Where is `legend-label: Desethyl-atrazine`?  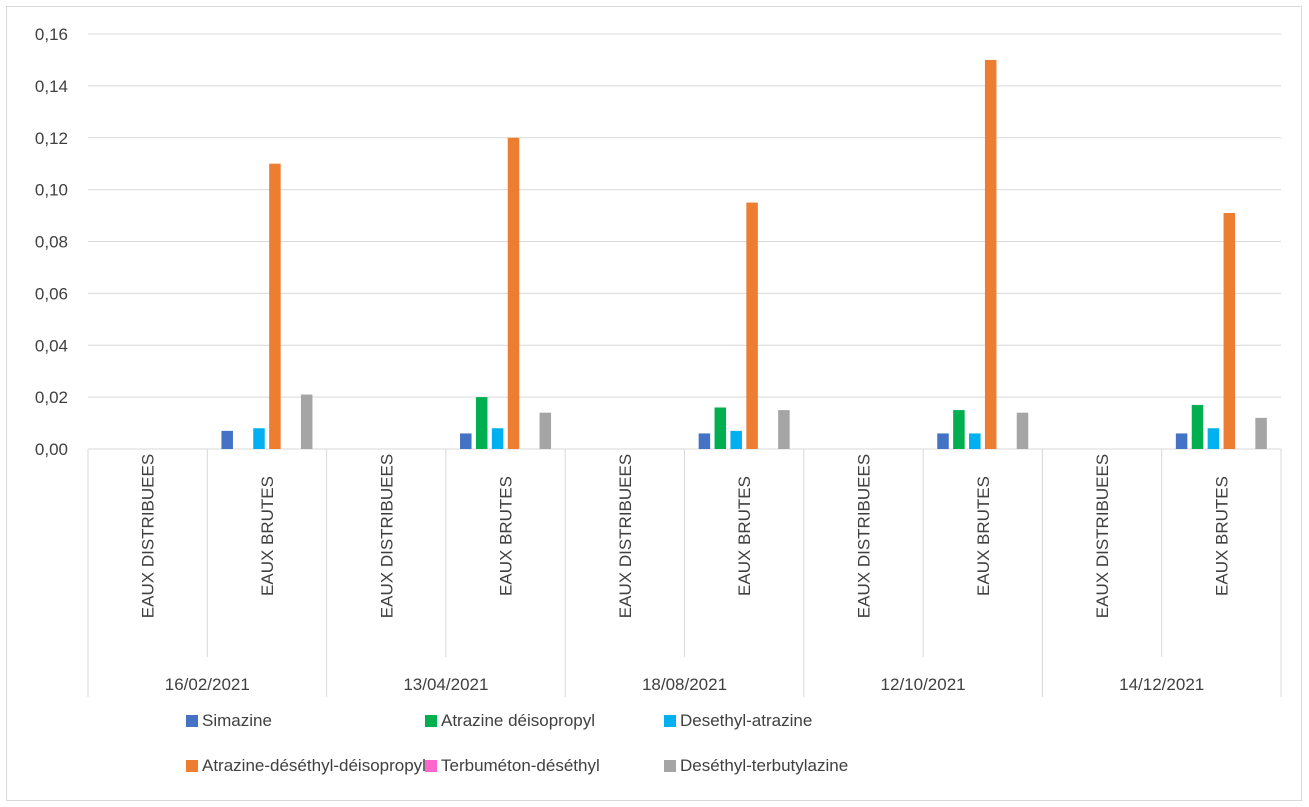 legend-label: Desethyl-atrazine is located at coordinates (746, 720).